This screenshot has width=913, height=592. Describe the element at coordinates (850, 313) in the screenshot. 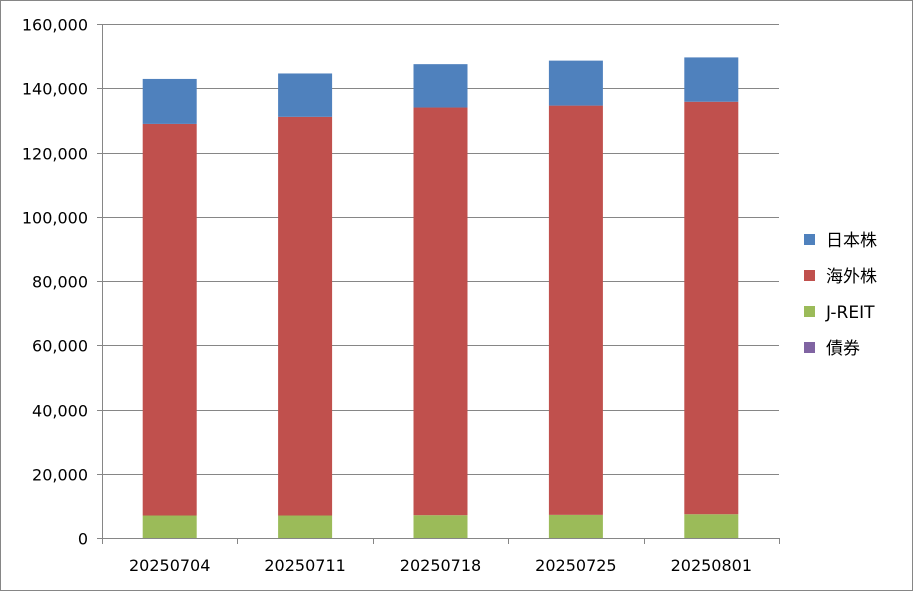

I see `legend-label: J-REIT` at that location.